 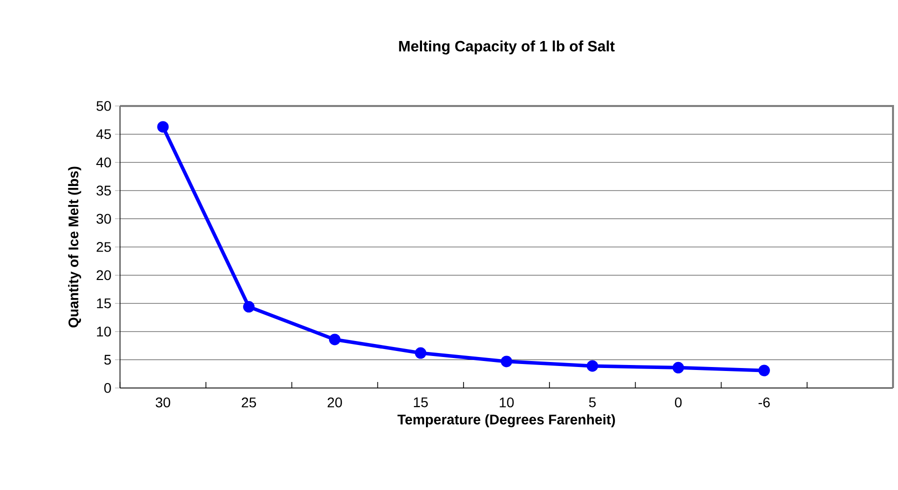 What do you see at coordinates (103, 219) in the screenshot?
I see `y-tick-label: 30` at bounding box center [103, 219].